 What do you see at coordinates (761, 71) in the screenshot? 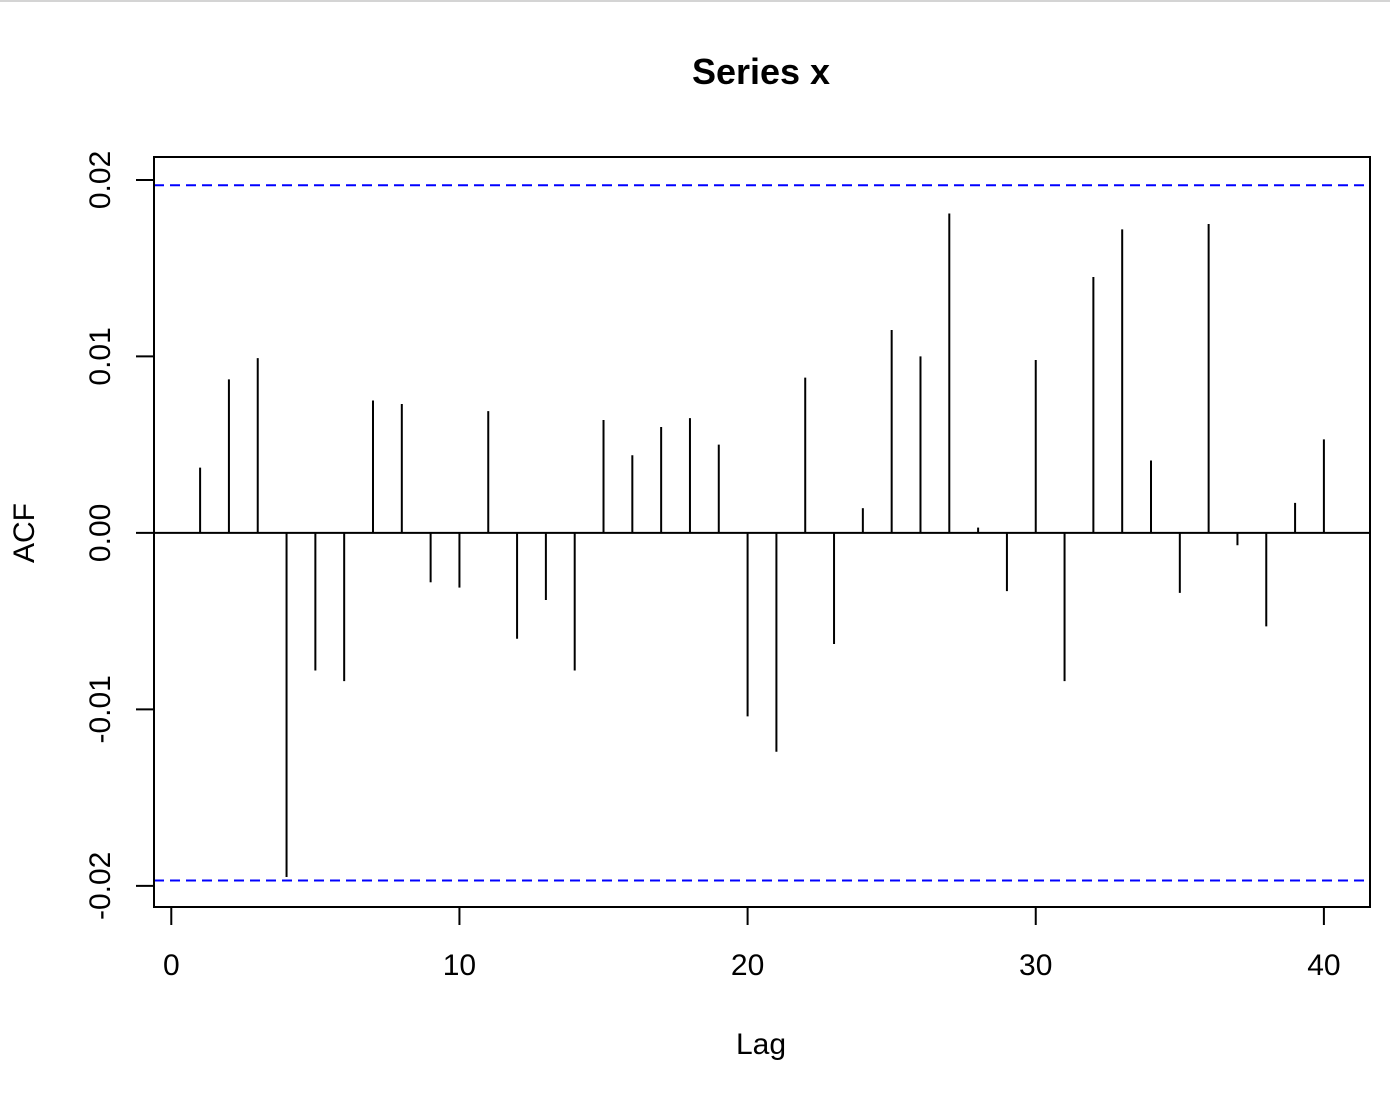
I see `chart-title: Series x` at bounding box center [761, 71].